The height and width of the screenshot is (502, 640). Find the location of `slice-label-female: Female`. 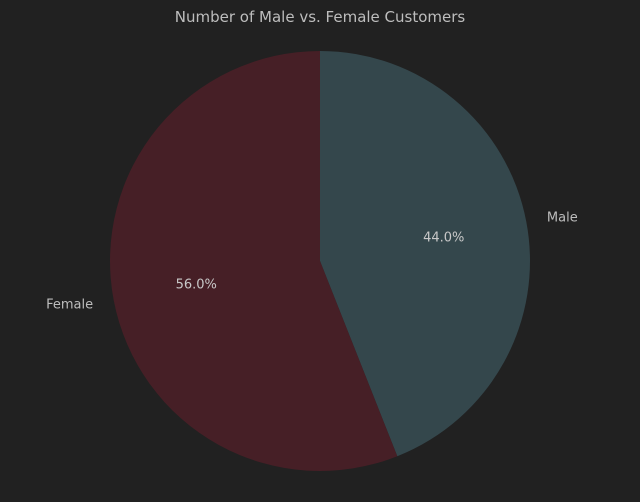

slice-label-female: Female is located at coordinates (69, 304).